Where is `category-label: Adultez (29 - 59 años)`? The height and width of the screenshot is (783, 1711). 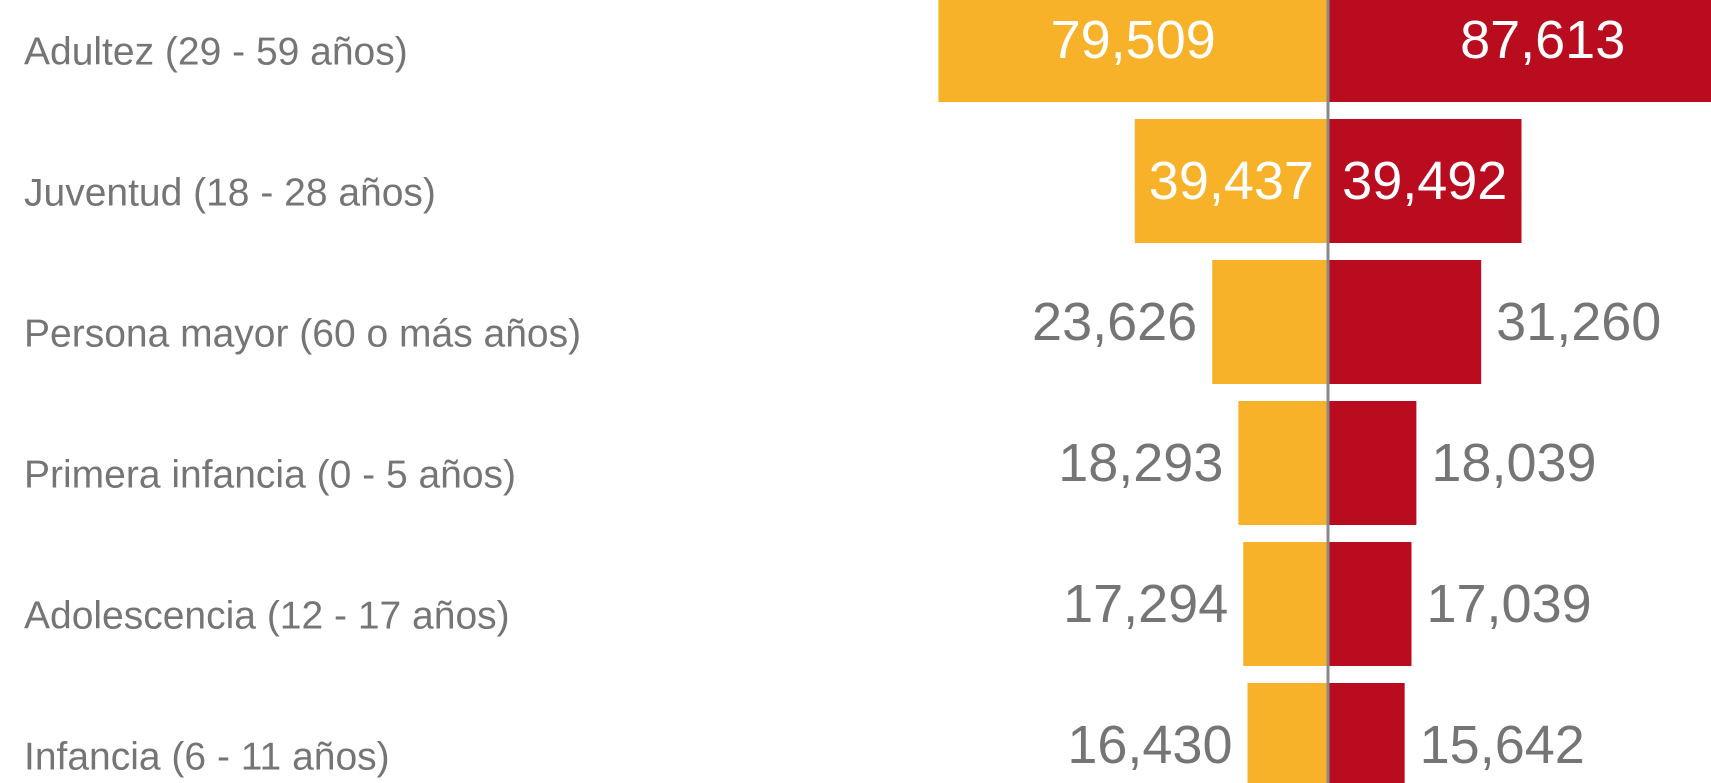 category-label: Adultez (29 - 59 años) is located at coordinates (216, 52).